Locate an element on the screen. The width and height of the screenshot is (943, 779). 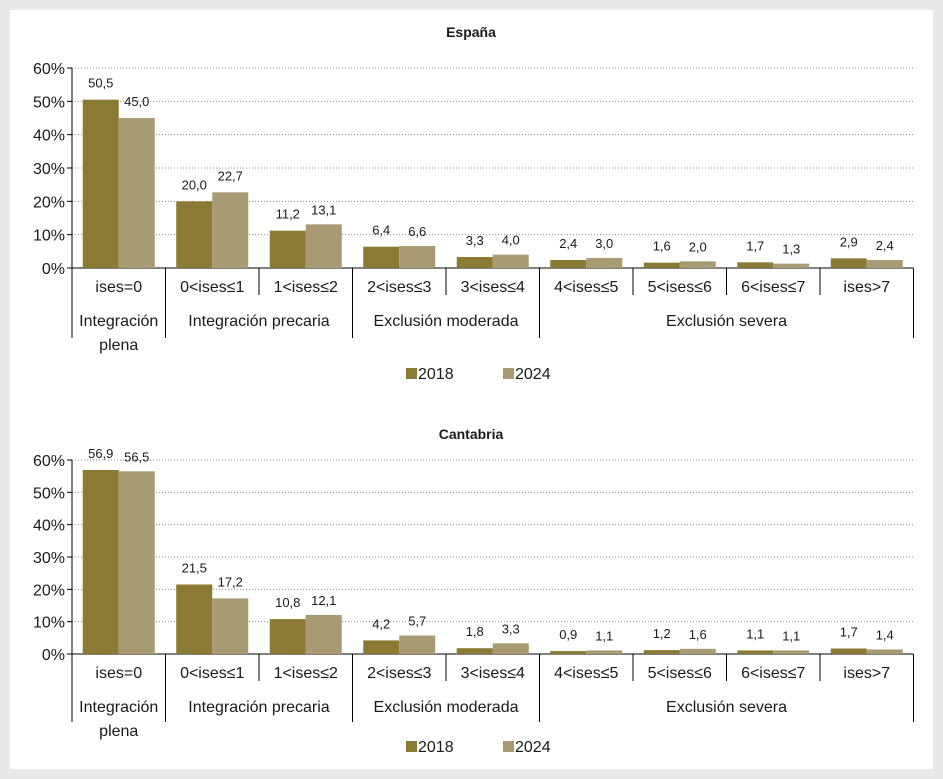
espana-ytick-label: 40% is located at coordinates (49, 136).